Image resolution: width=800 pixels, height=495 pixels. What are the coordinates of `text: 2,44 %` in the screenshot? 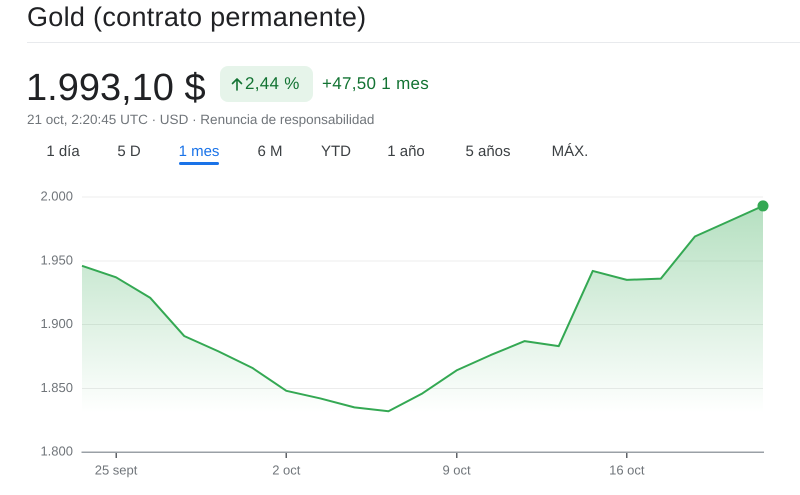 It's located at (272, 83).